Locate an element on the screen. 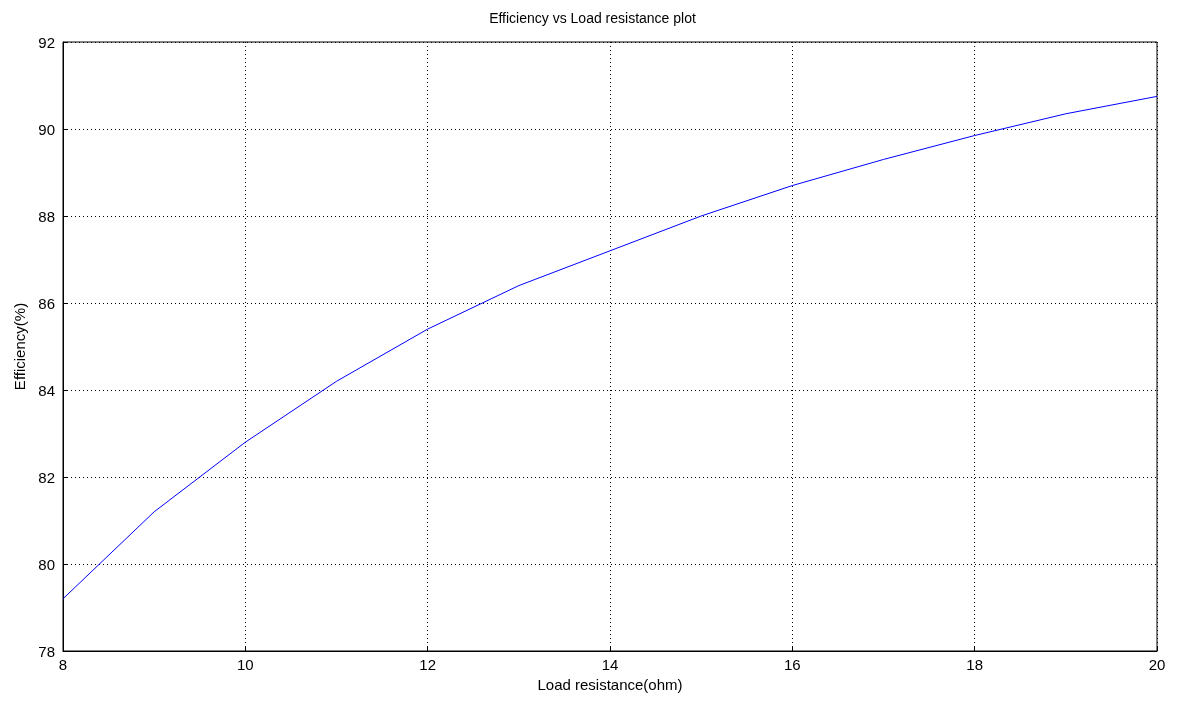  y-tick-label: 82 is located at coordinates (46, 477).